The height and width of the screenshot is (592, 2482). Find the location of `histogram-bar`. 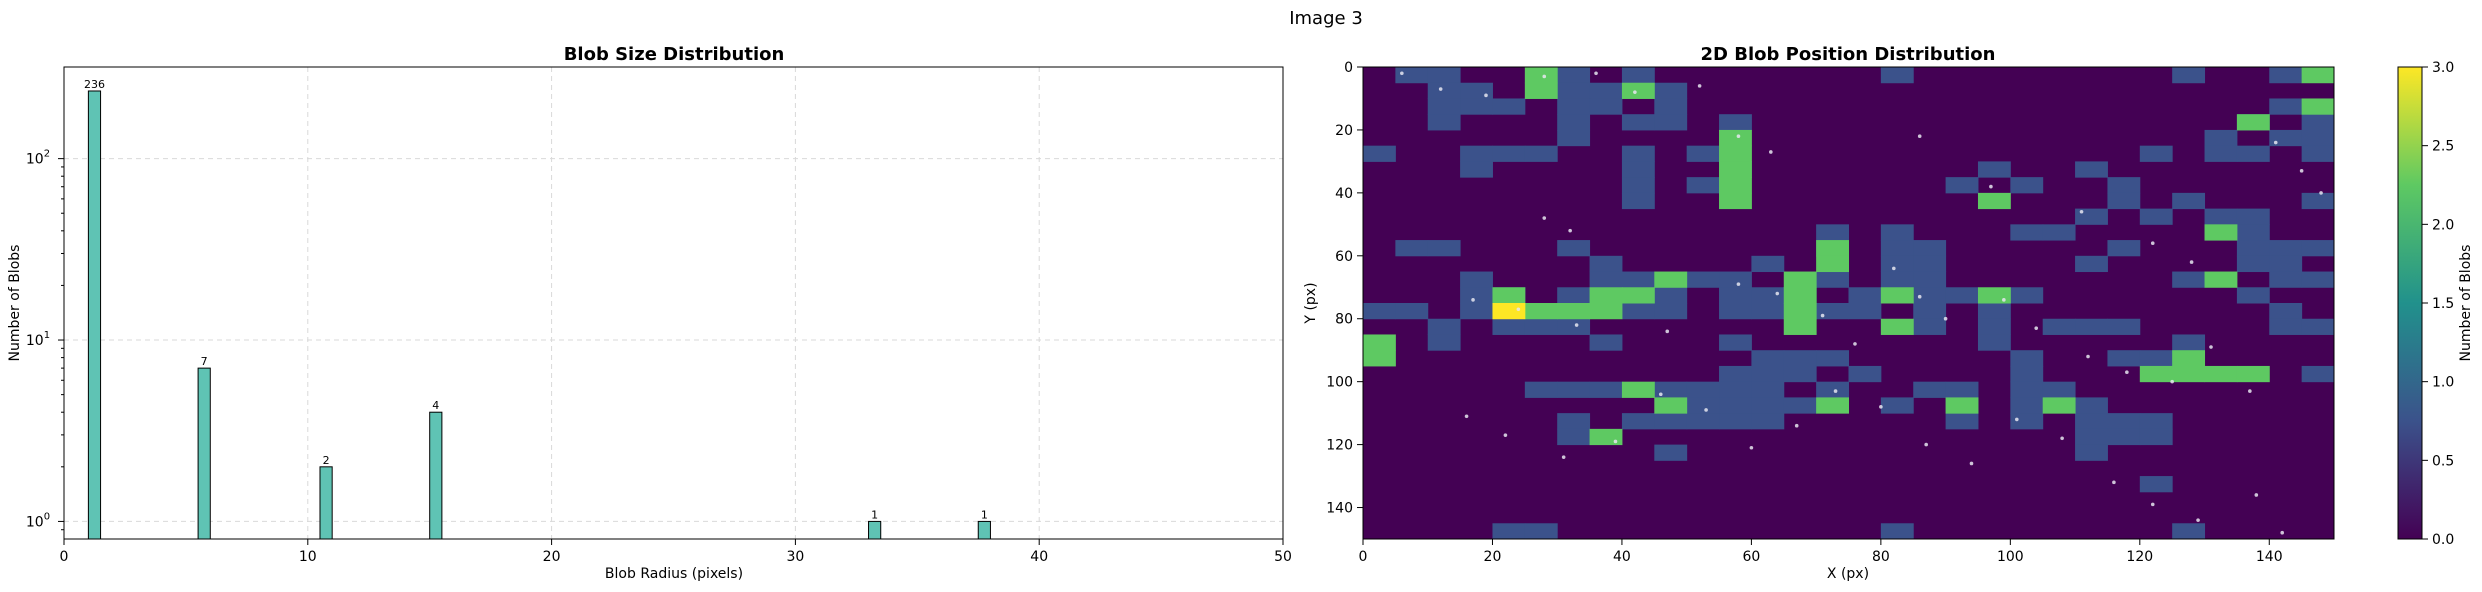

histogram-bar is located at coordinates (94, 315).